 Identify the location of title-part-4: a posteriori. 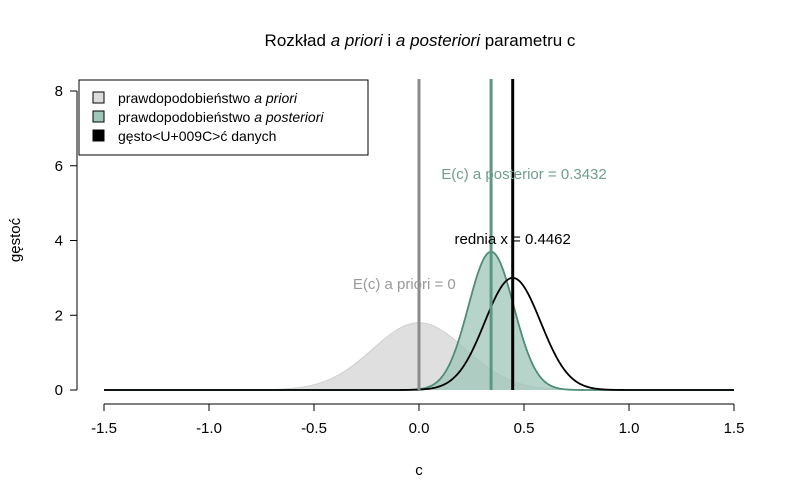
(438, 40).